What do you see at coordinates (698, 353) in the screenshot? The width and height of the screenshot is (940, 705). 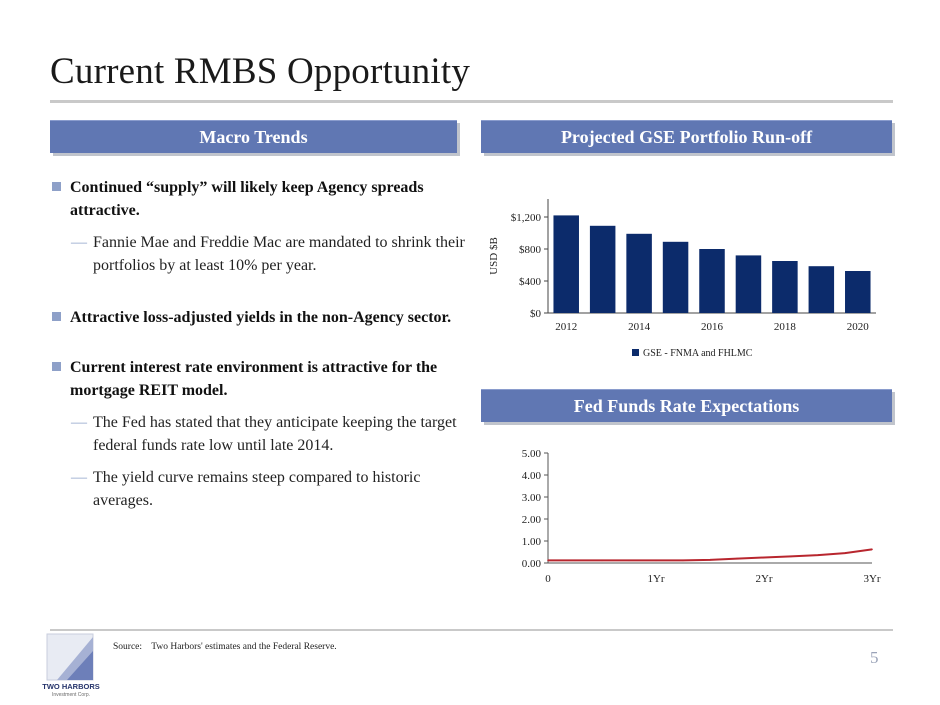 I see `legend-label: GSE - FNMA and FHLMC` at bounding box center [698, 353].